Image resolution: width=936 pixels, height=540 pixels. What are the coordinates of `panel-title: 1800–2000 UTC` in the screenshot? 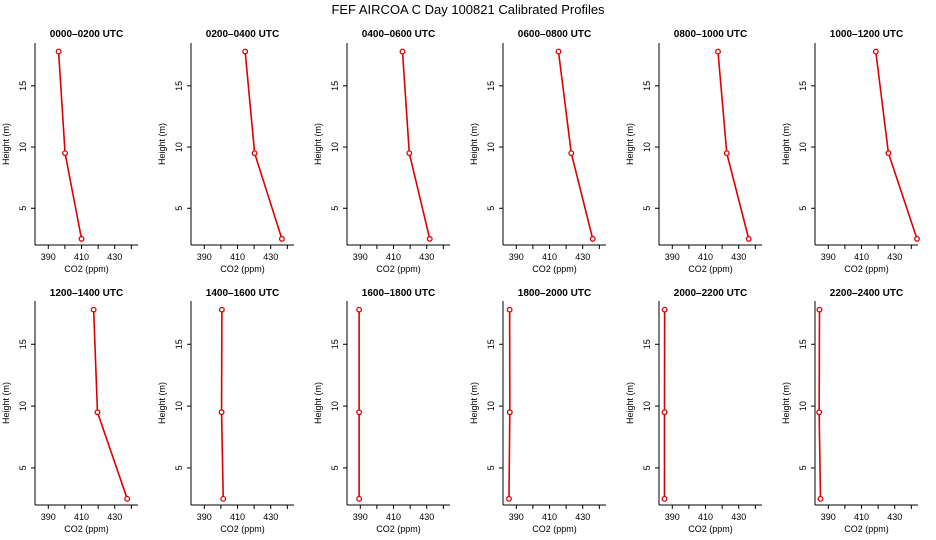 It's located at (554, 293).